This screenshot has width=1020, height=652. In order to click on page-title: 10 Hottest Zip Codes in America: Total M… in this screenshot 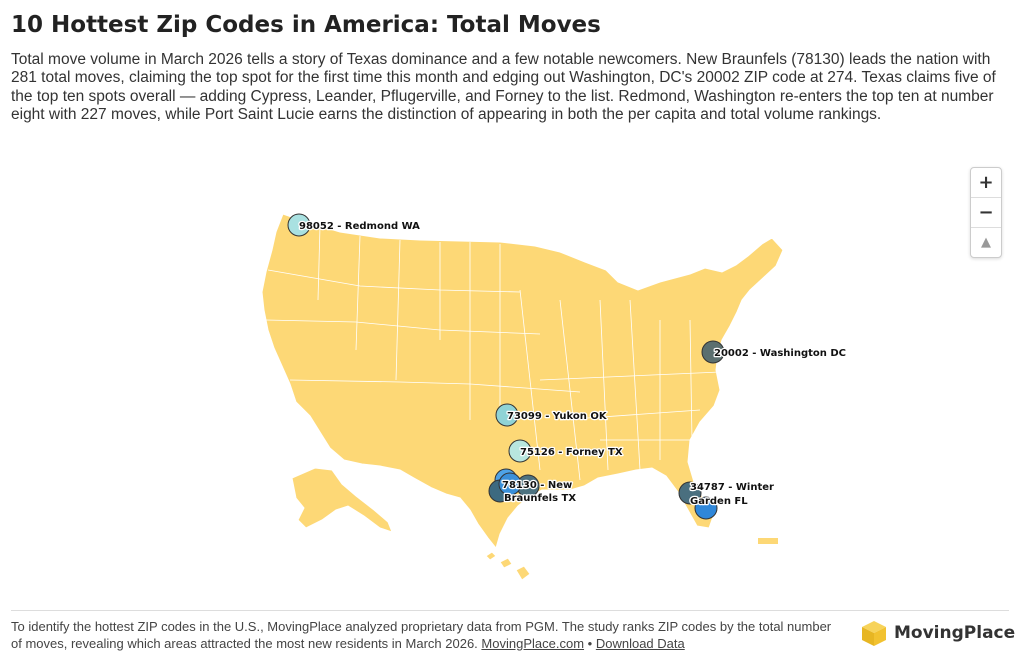, I will do `click(306, 25)`.